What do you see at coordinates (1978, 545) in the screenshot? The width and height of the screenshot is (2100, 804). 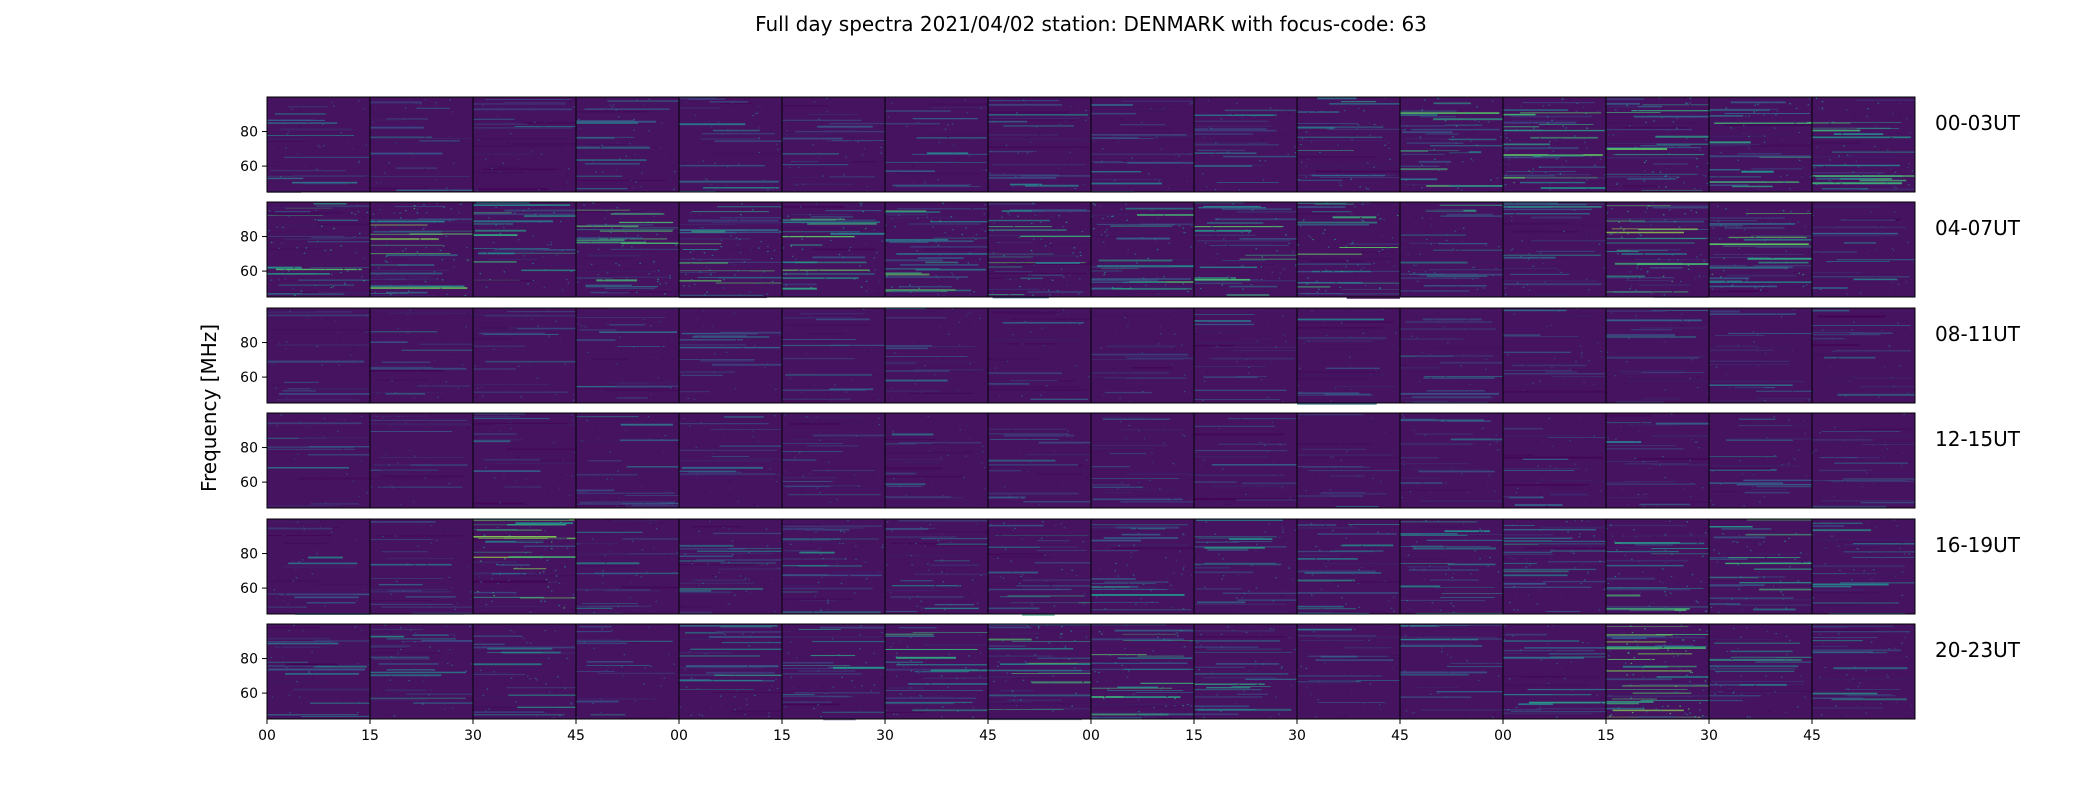 I see `row-label: 16-19UT` at bounding box center [1978, 545].